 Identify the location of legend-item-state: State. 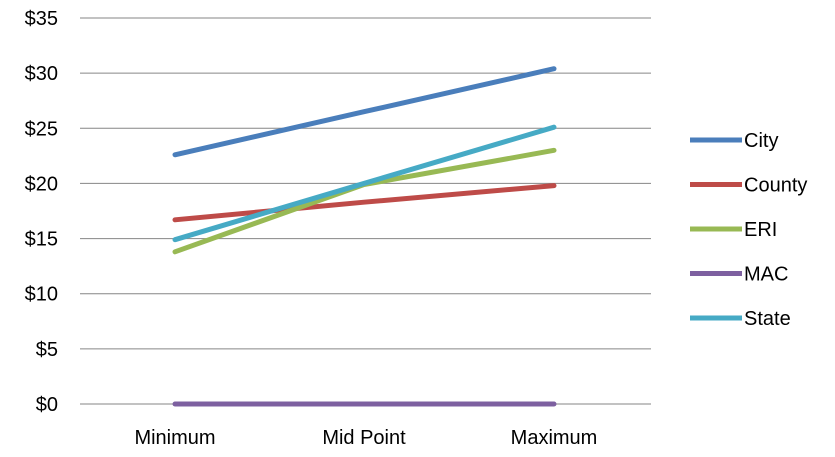
(740, 319).